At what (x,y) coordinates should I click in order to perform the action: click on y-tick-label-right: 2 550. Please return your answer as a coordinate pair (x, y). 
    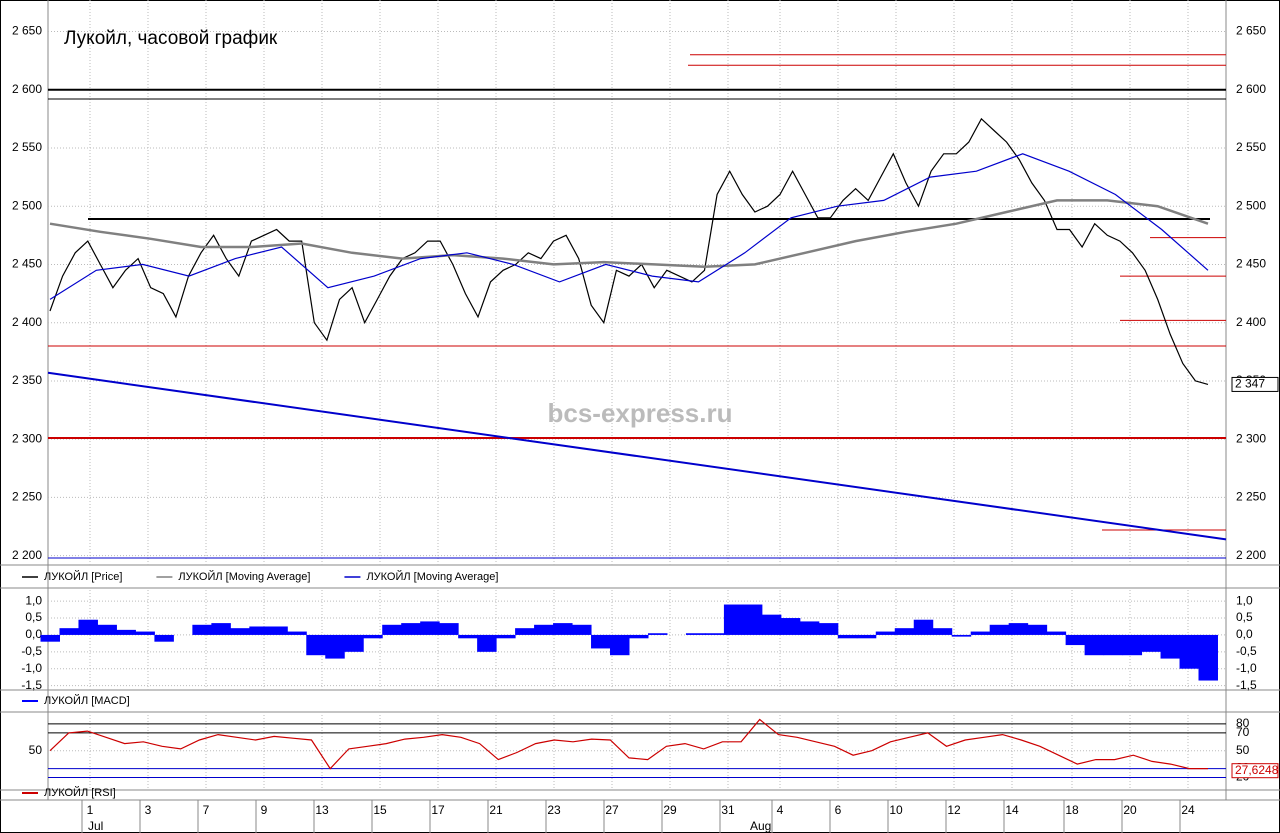
    Looking at the image, I should click on (1251, 147).